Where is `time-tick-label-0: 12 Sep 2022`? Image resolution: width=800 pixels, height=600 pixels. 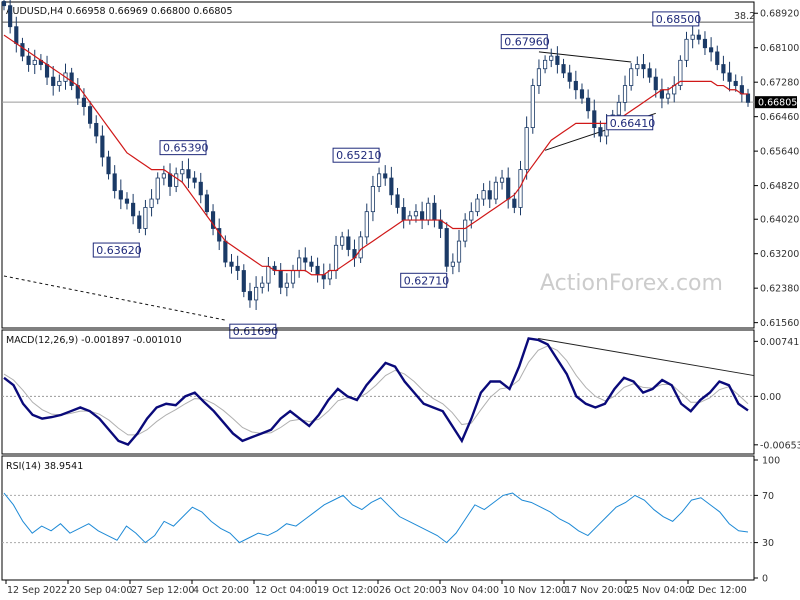
time-tick-label-0: 12 Sep 2022 is located at coordinates (37, 590).